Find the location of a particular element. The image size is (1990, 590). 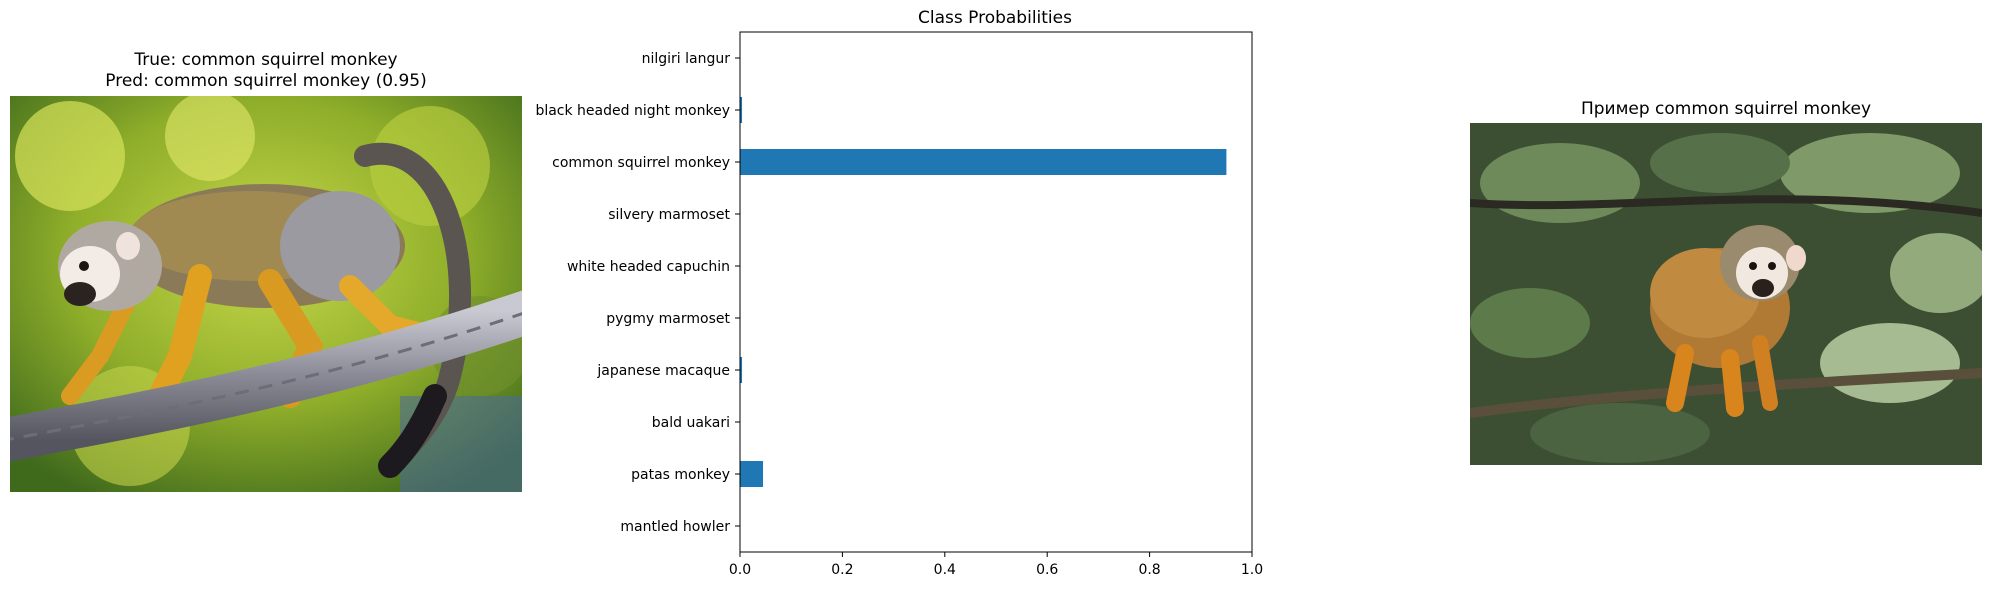

x-tick-label: 0.0 is located at coordinates (740, 570).